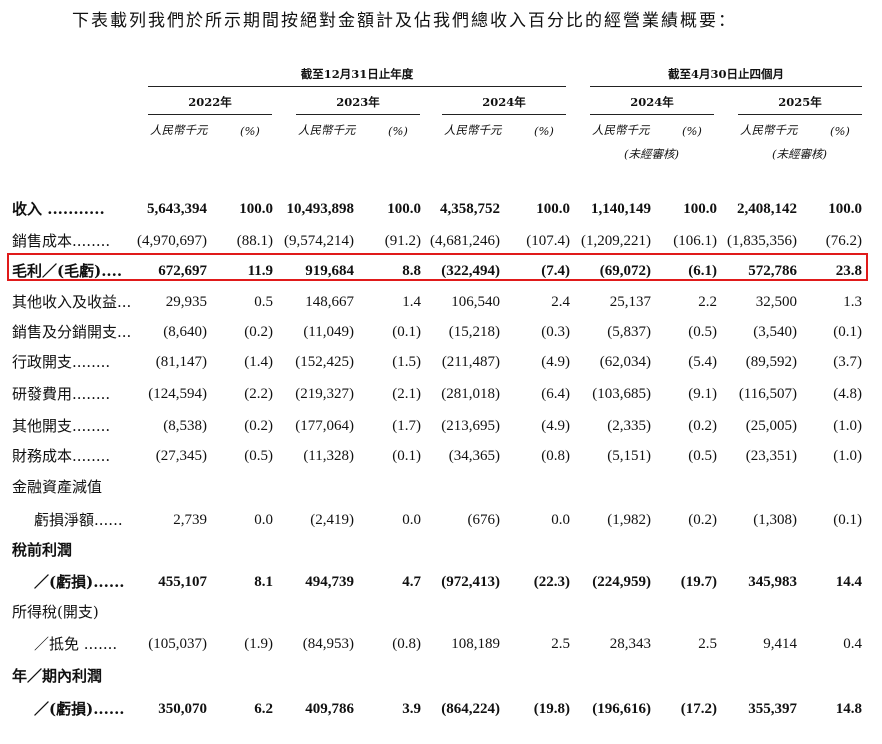 The width and height of the screenshot is (882, 744). What do you see at coordinates (780, 644) in the screenshot?
I see `value-2025-4m: 9,414` at bounding box center [780, 644].